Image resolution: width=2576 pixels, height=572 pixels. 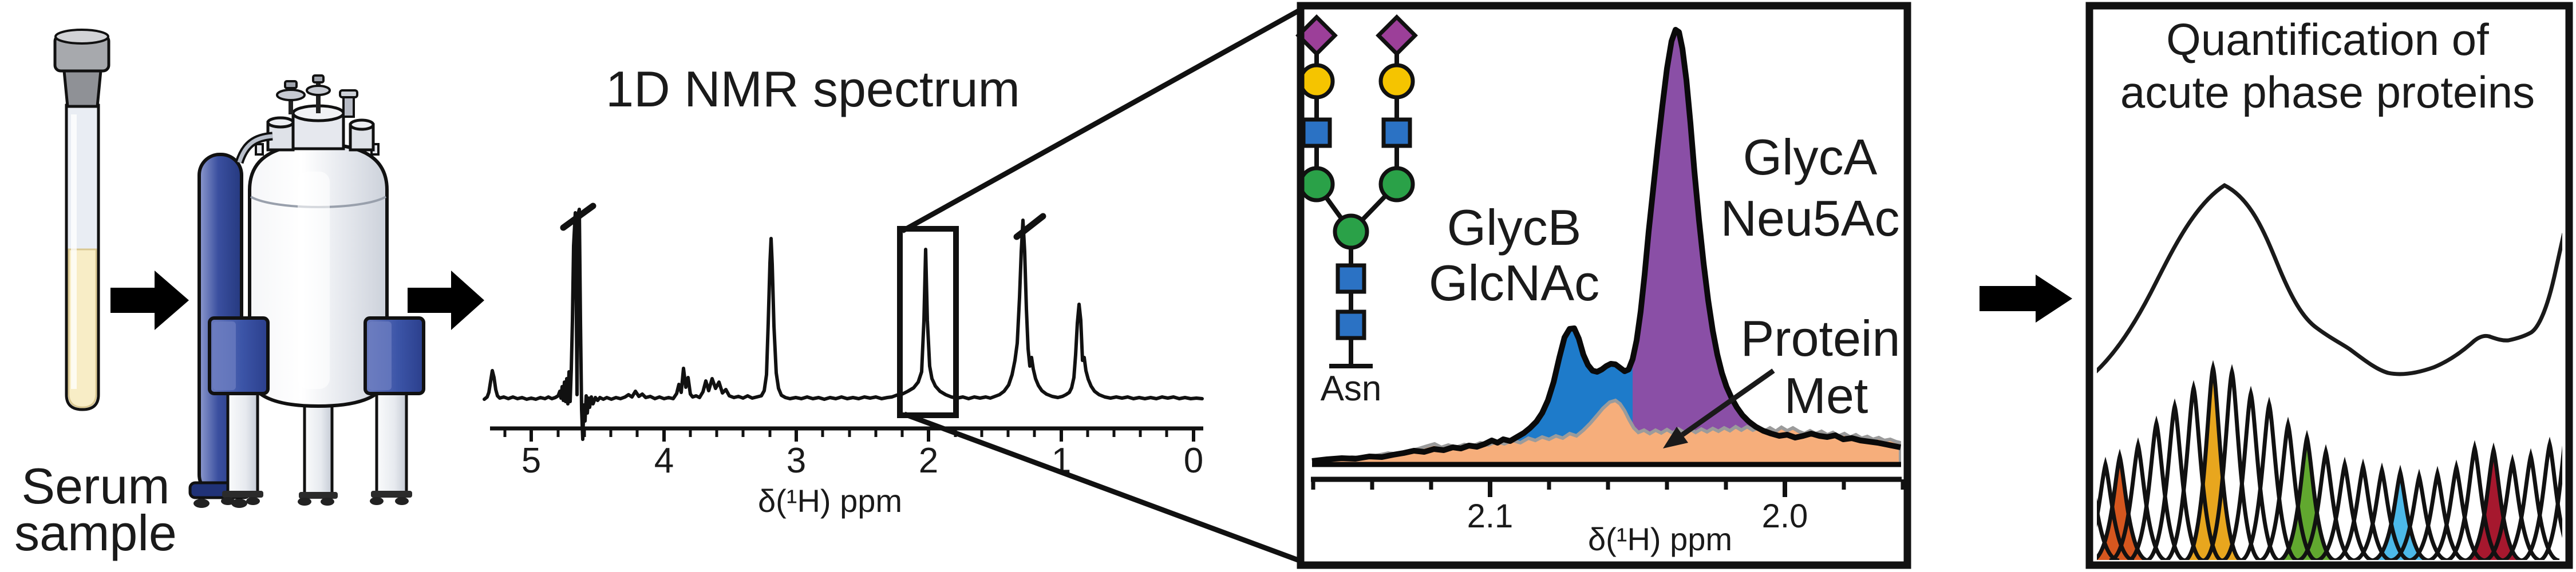 I want to click on main-axis-major-ticks, so click(x=862, y=435).